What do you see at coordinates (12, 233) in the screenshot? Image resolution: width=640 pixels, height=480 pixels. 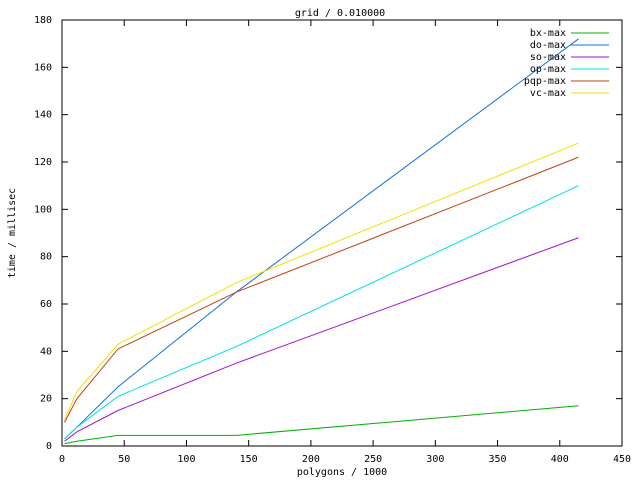 I see `y-axis-label: time / millisec` at bounding box center [12, 233].